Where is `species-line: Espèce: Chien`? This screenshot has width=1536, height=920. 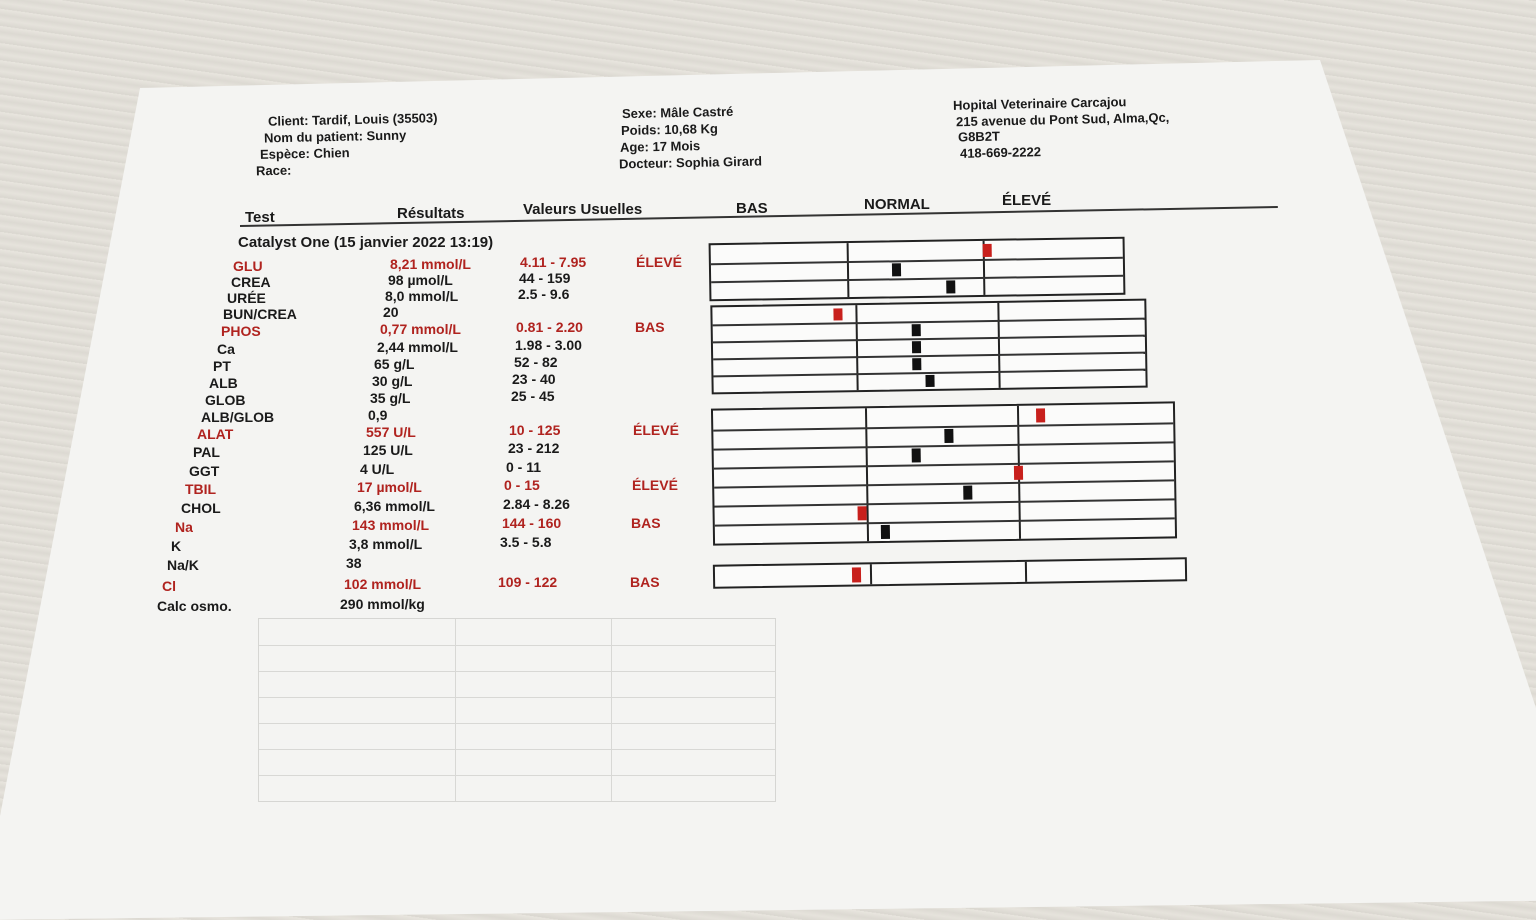 species-line: Espèce: Chien is located at coordinates (304, 153).